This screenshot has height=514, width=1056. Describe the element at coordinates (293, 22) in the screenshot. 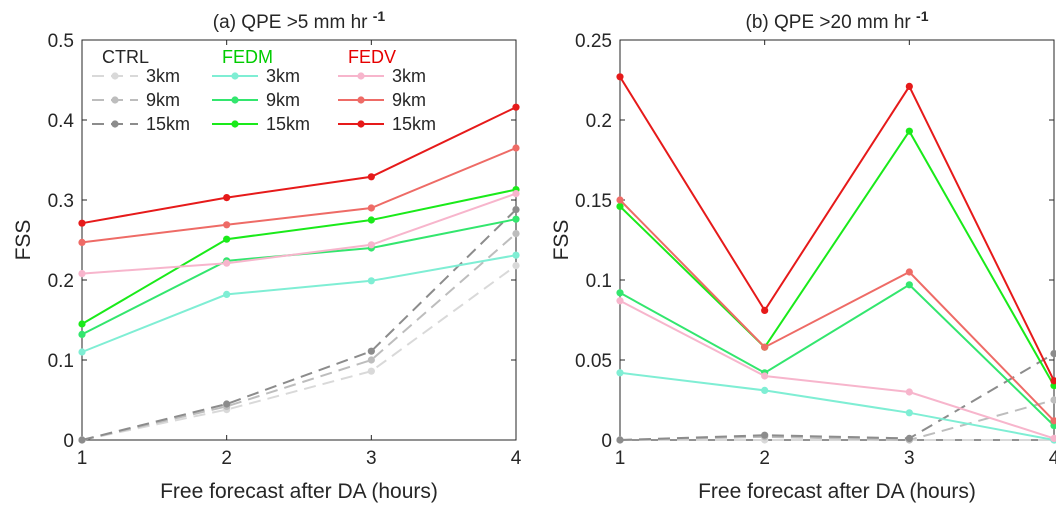

I see `chart-title-main: (a) QPE >5 mm hr` at that location.